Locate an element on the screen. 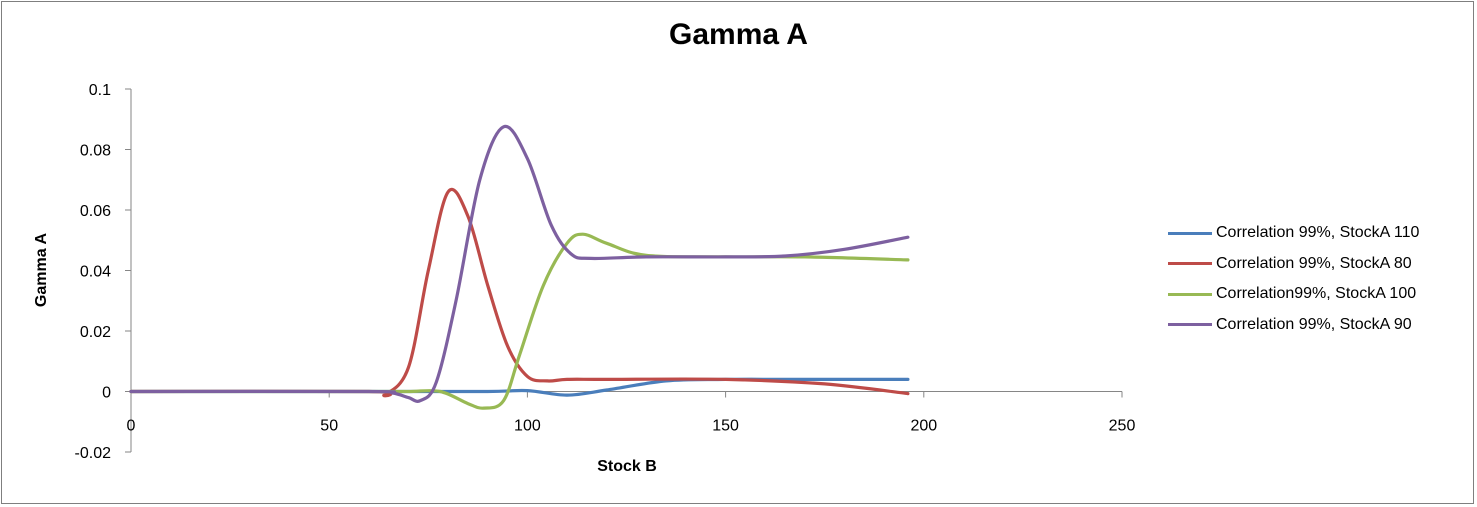 The width and height of the screenshot is (1477, 507). y-tick-label: 0.08 is located at coordinates (95, 151).